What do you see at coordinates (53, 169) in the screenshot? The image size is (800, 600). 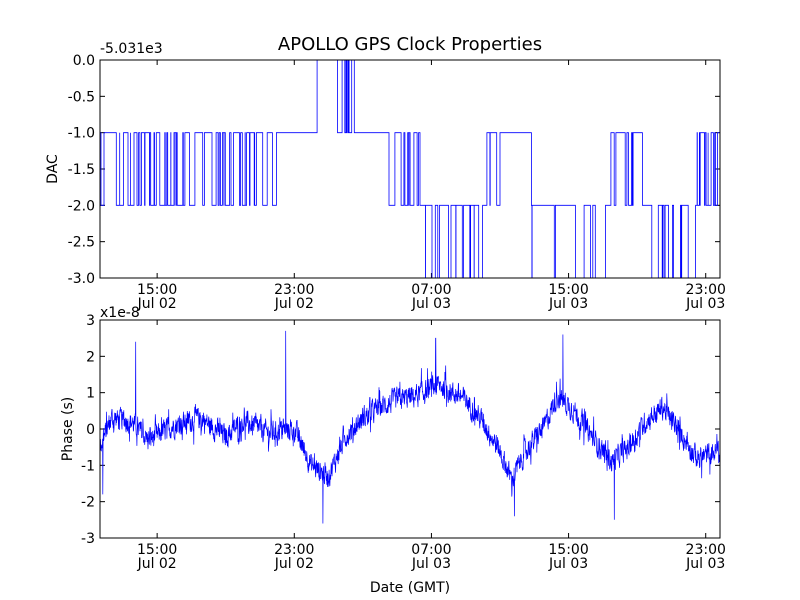 I see `dac-y-axis-label: DAC` at bounding box center [53, 169].